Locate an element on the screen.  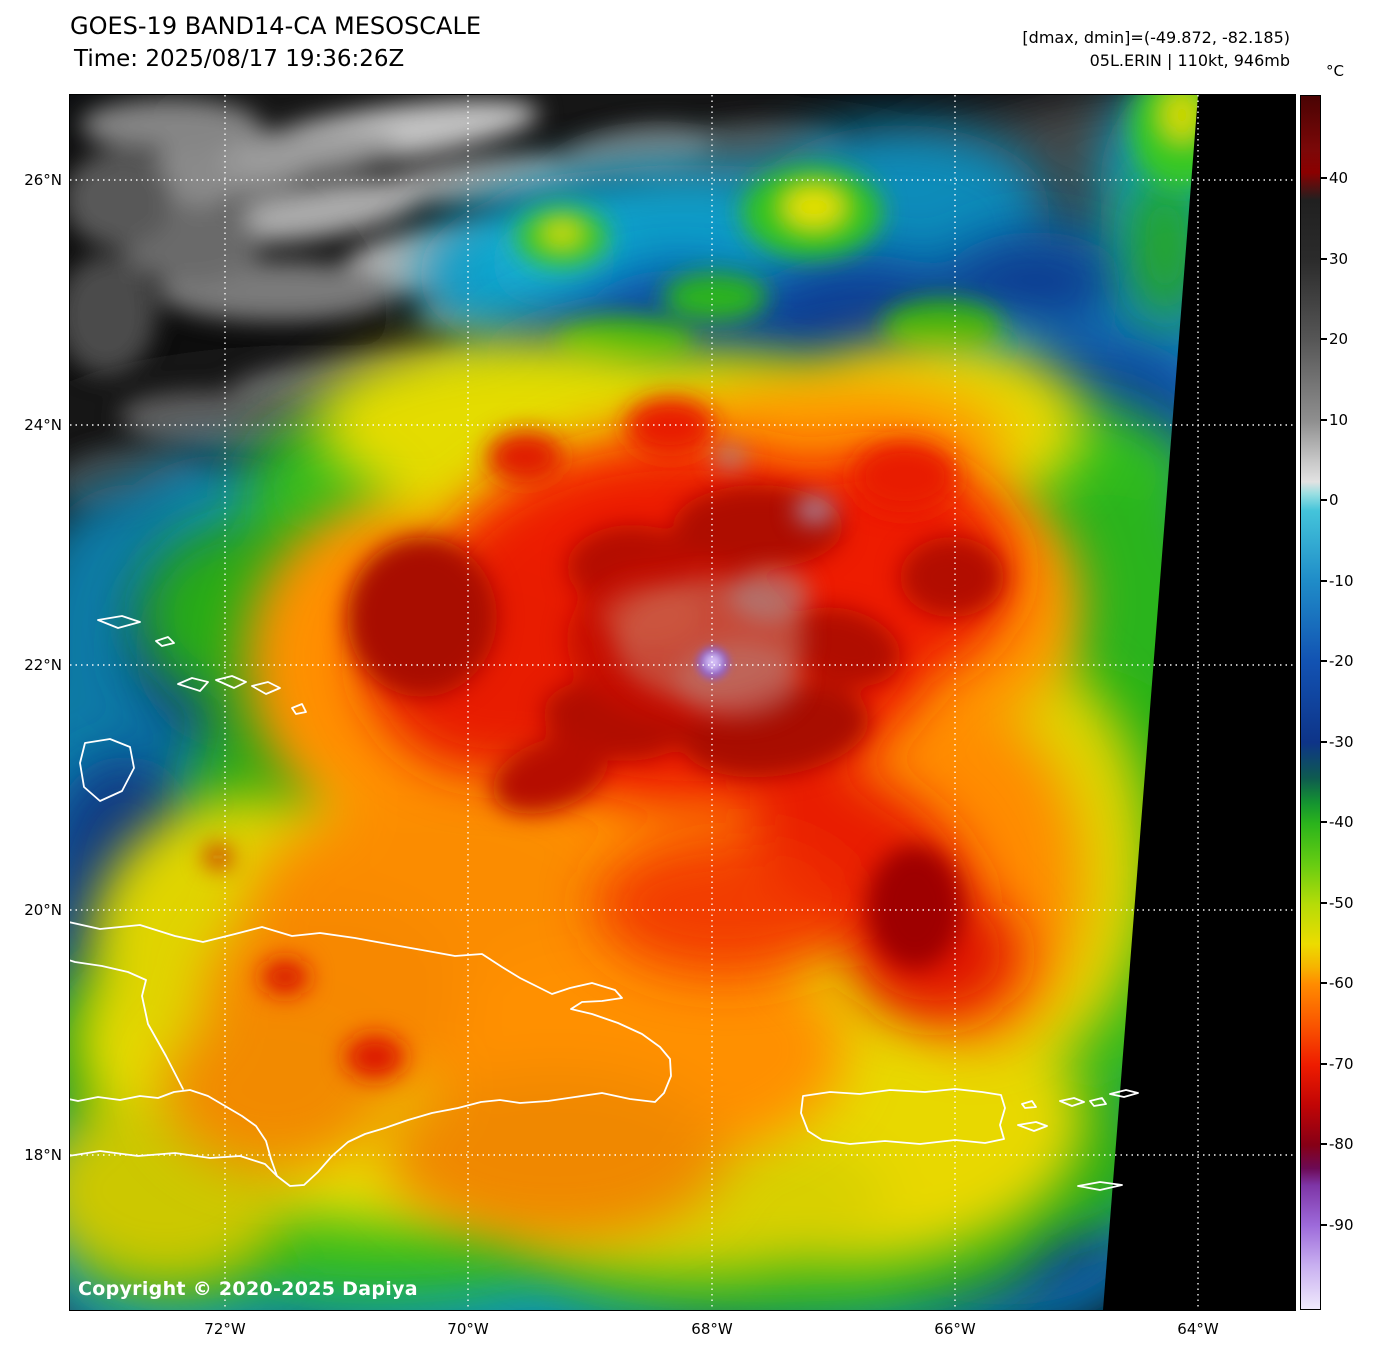
colorbar-tick: 40 is located at coordinates (1334, 178).